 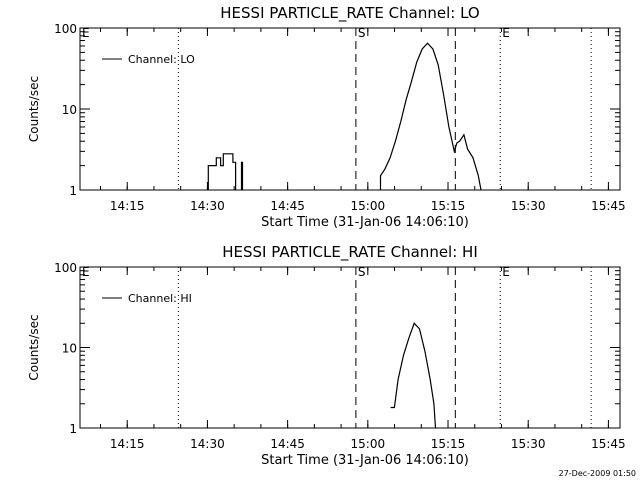 I want to click on legend-label: Channel: HI, so click(x=160, y=298).